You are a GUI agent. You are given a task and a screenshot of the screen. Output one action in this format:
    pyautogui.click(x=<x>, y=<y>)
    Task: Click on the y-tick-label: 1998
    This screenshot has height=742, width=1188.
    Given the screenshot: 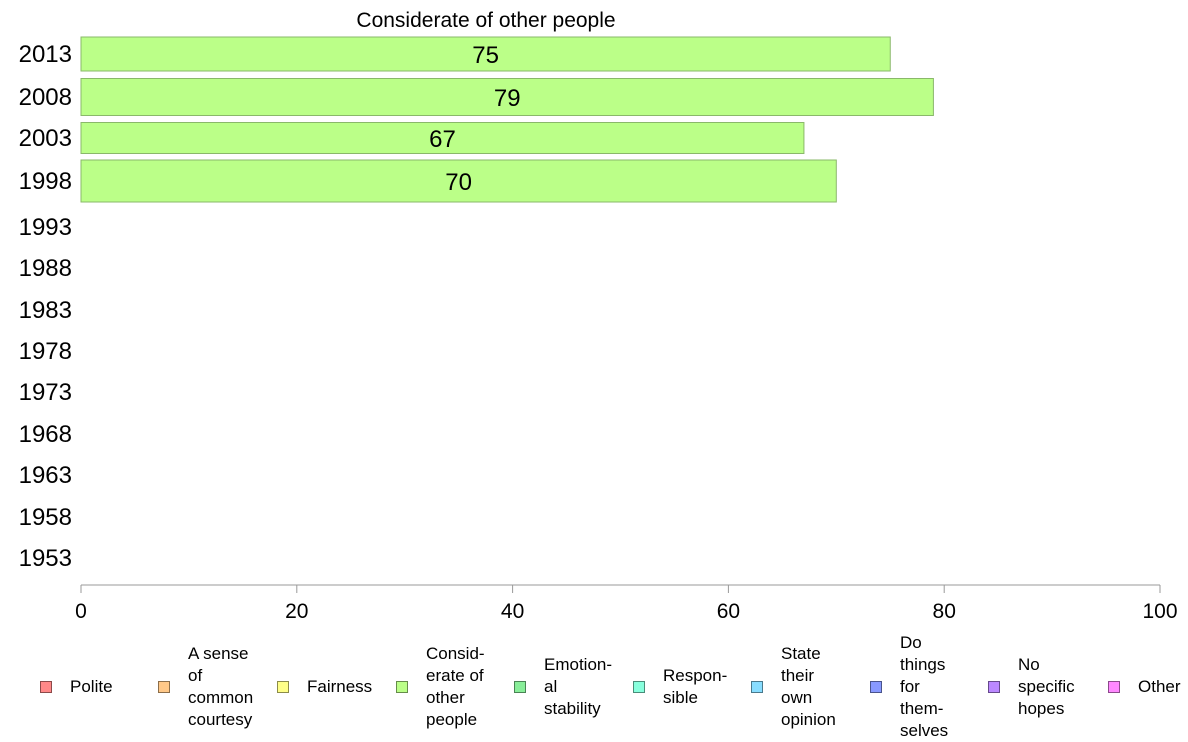 What is the action you would take?
    pyautogui.click(x=45, y=181)
    